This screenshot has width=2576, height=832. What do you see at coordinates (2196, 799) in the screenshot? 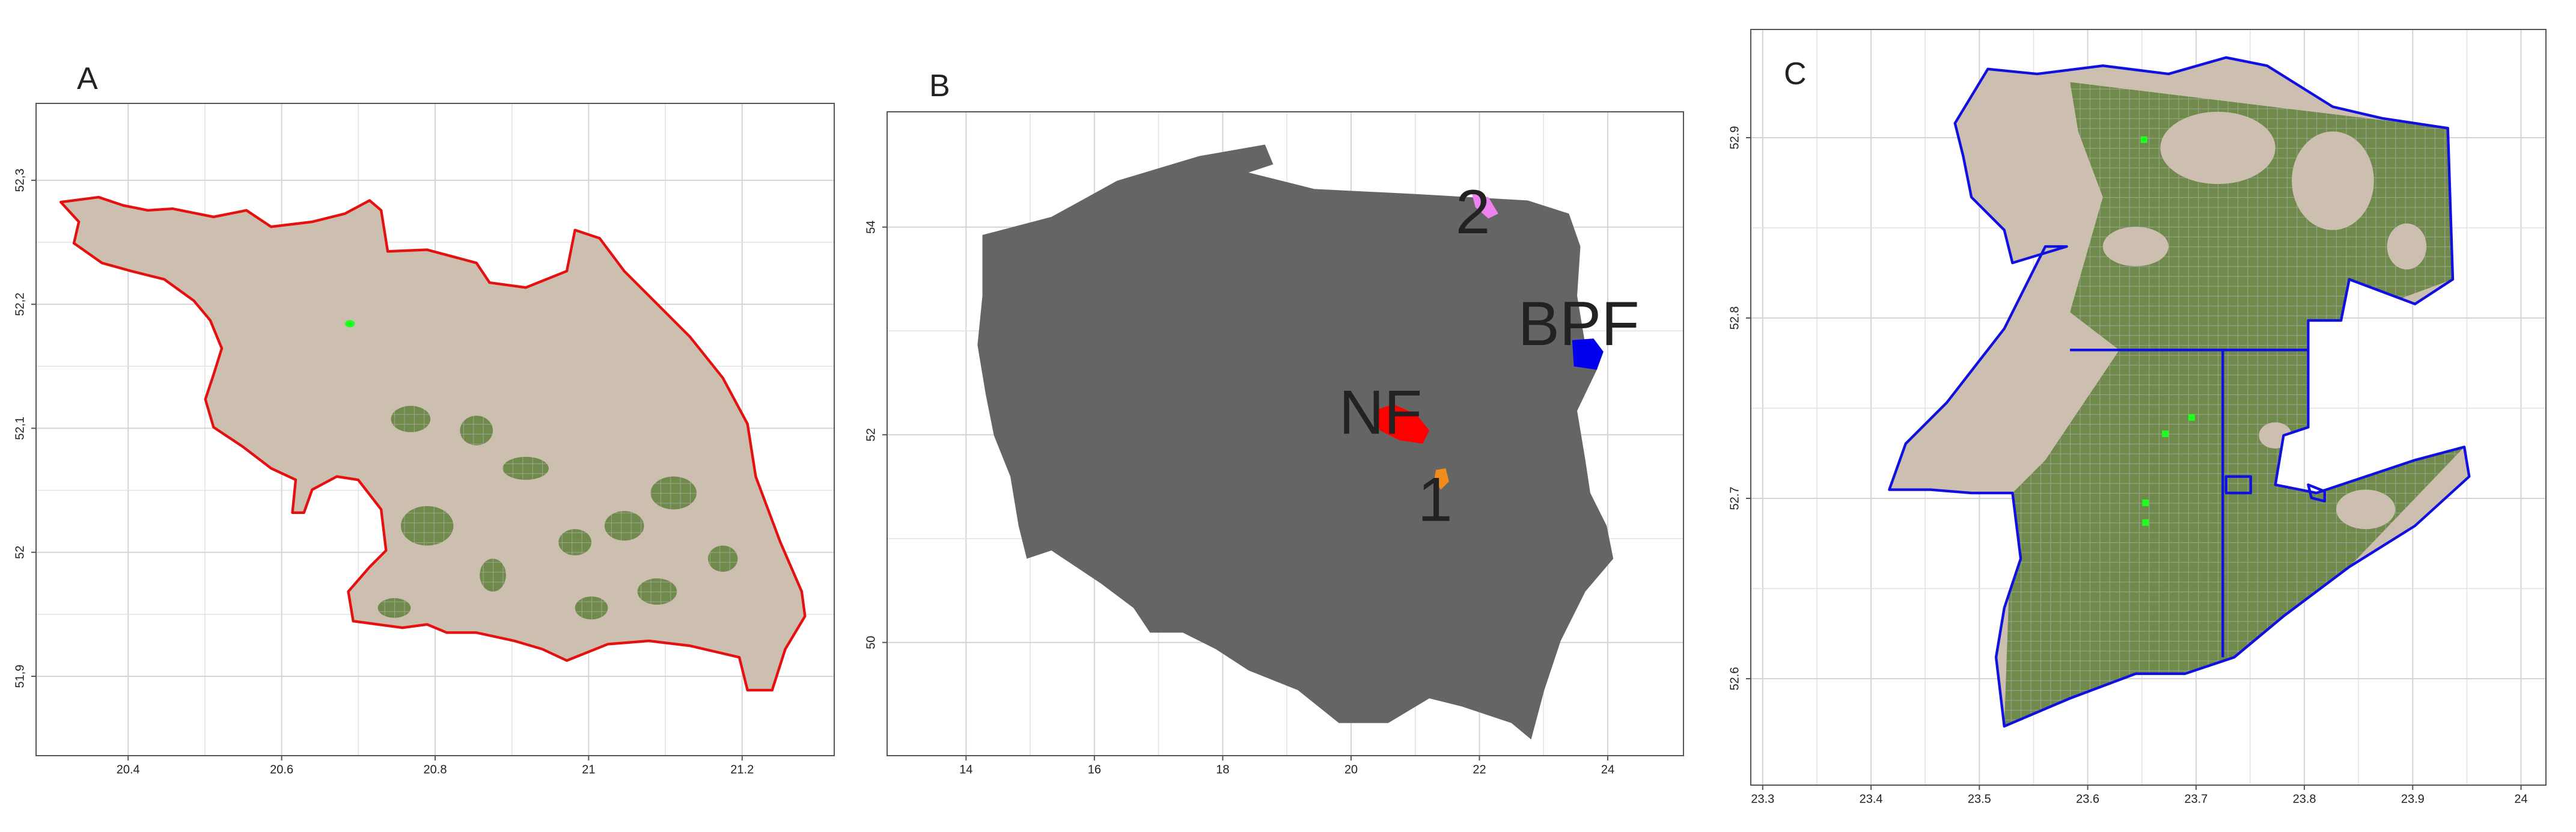
I see `x-tick-label: 23.7` at bounding box center [2196, 799].